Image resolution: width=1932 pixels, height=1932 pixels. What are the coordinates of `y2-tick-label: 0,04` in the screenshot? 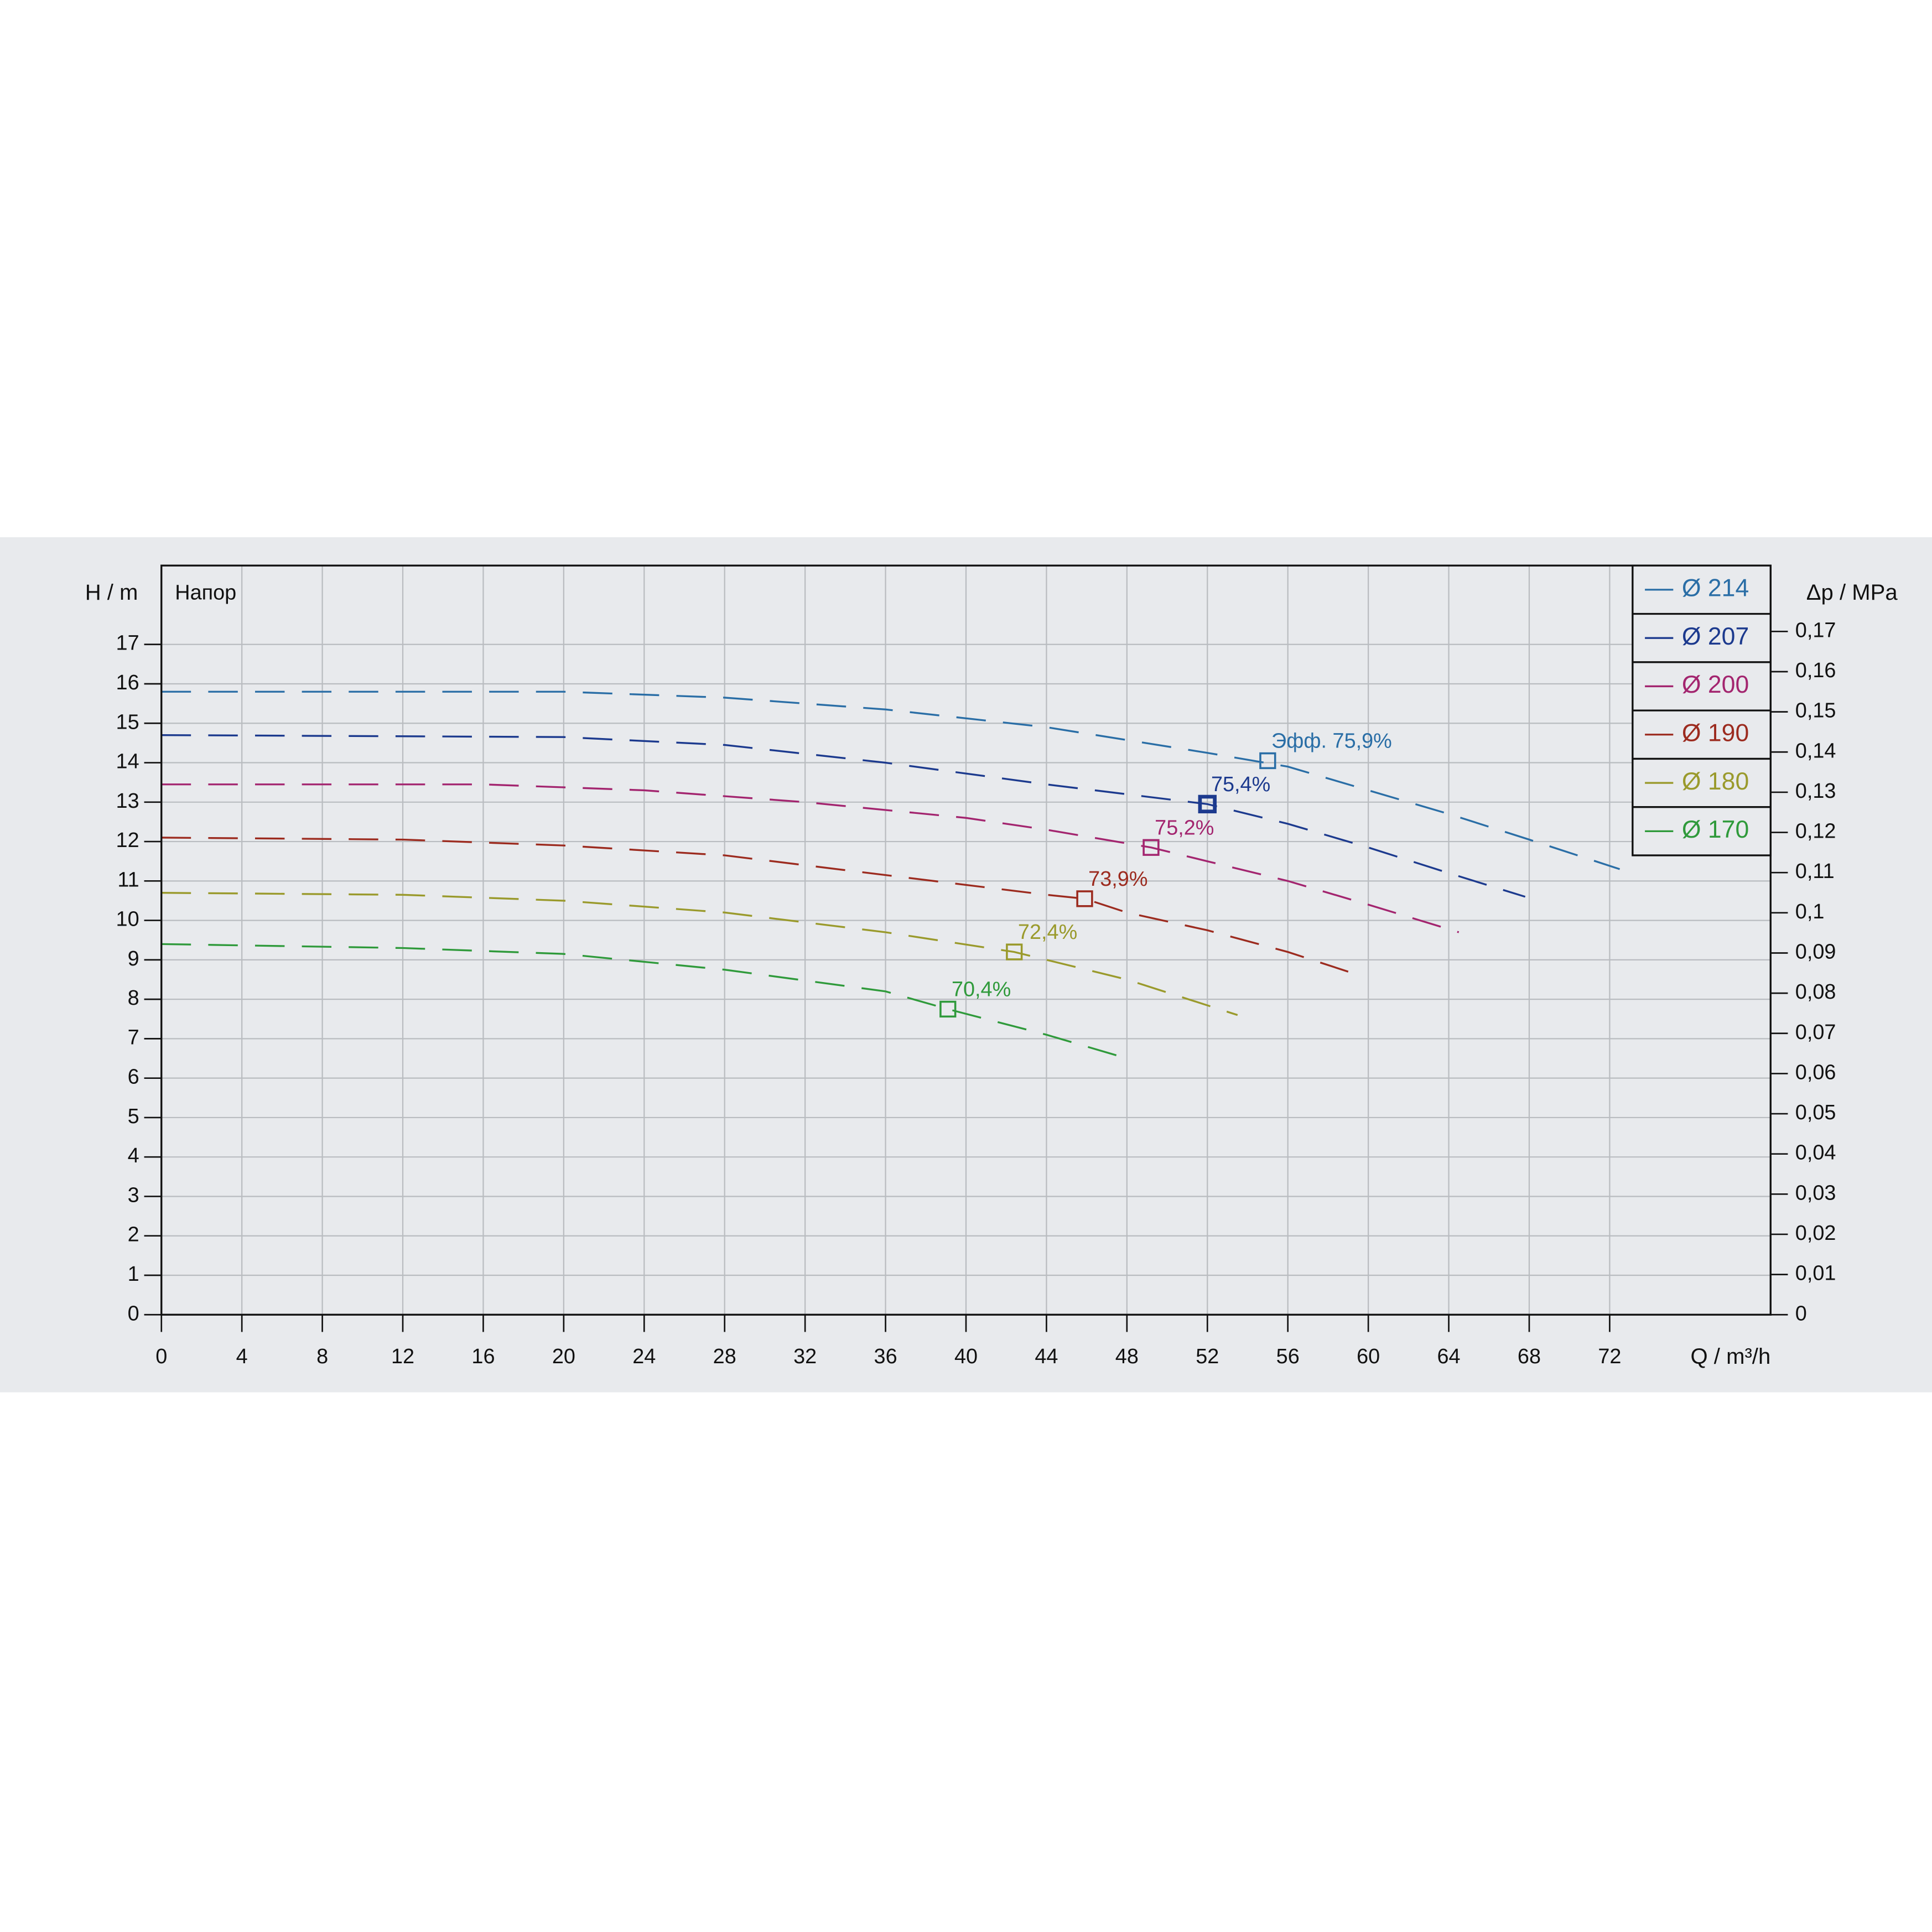 It's located at (1815, 1153).